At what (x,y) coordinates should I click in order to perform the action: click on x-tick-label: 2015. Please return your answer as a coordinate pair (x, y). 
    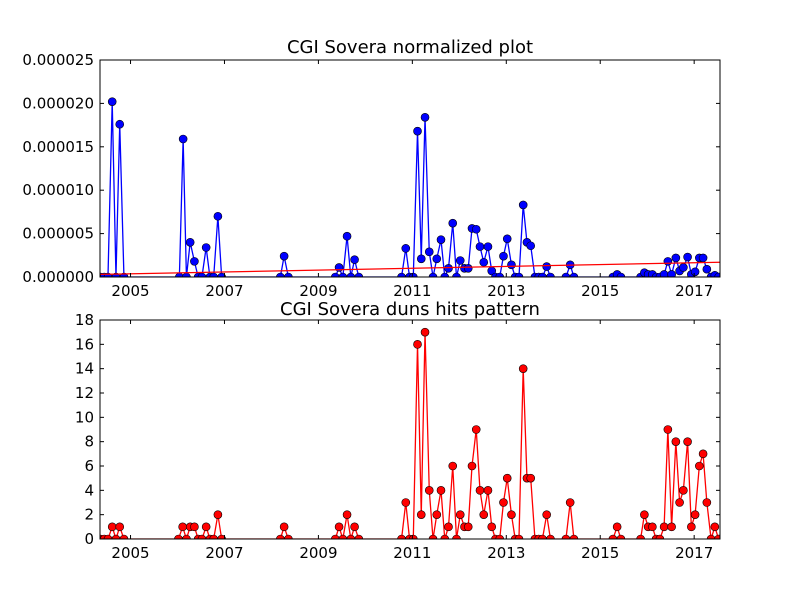
    Looking at the image, I should click on (600, 553).